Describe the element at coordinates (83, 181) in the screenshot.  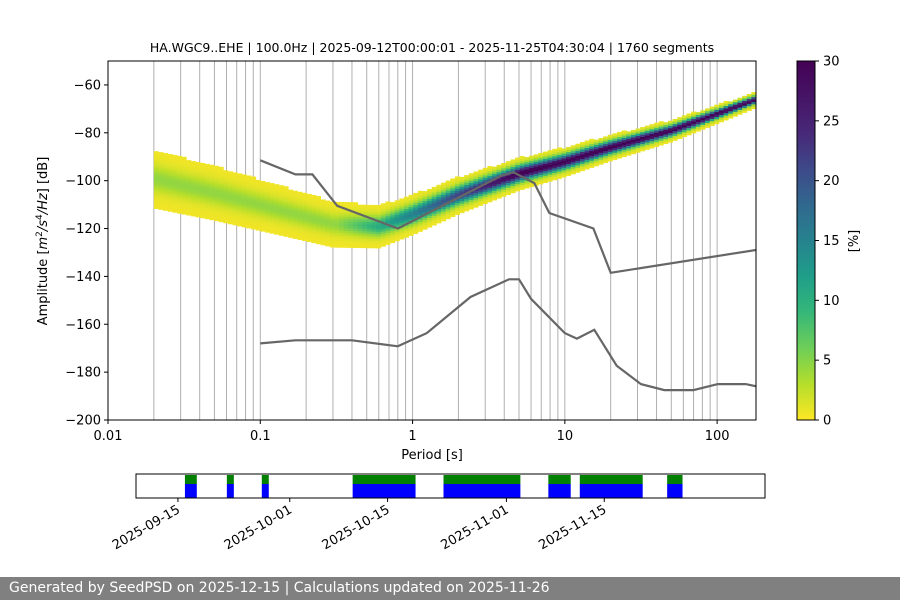
I see `y-tick-label: −100` at that location.